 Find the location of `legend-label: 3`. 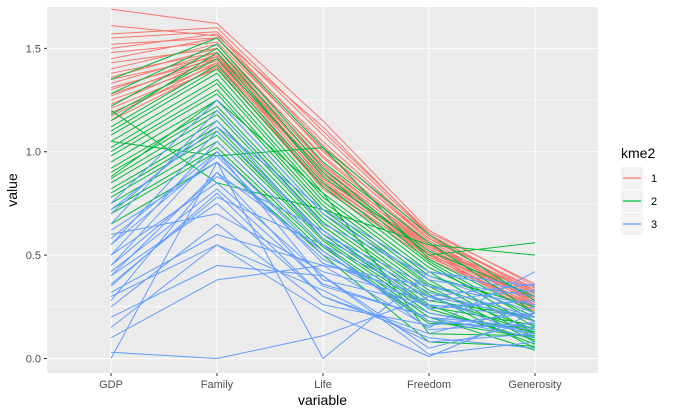

legend-label: 3 is located at coordinates (654, 225).